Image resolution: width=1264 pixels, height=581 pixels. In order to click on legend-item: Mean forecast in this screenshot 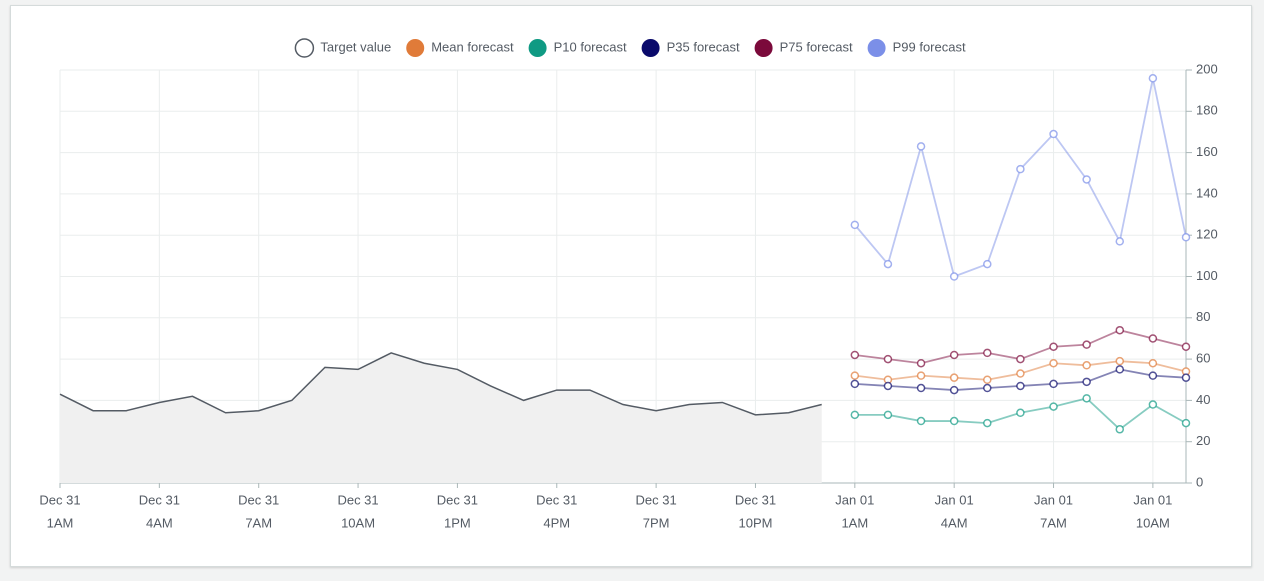, I will do `click(460, 48)`.